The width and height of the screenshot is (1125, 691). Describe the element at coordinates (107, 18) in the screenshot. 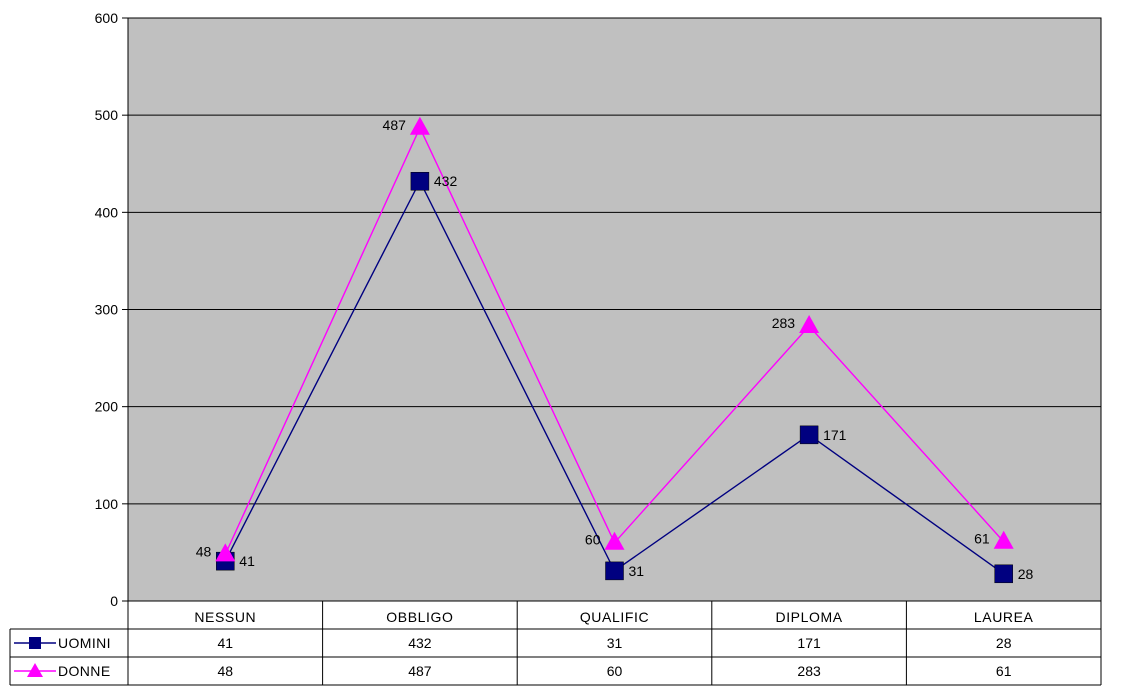

I see `y-tick-label: 600` at that location.